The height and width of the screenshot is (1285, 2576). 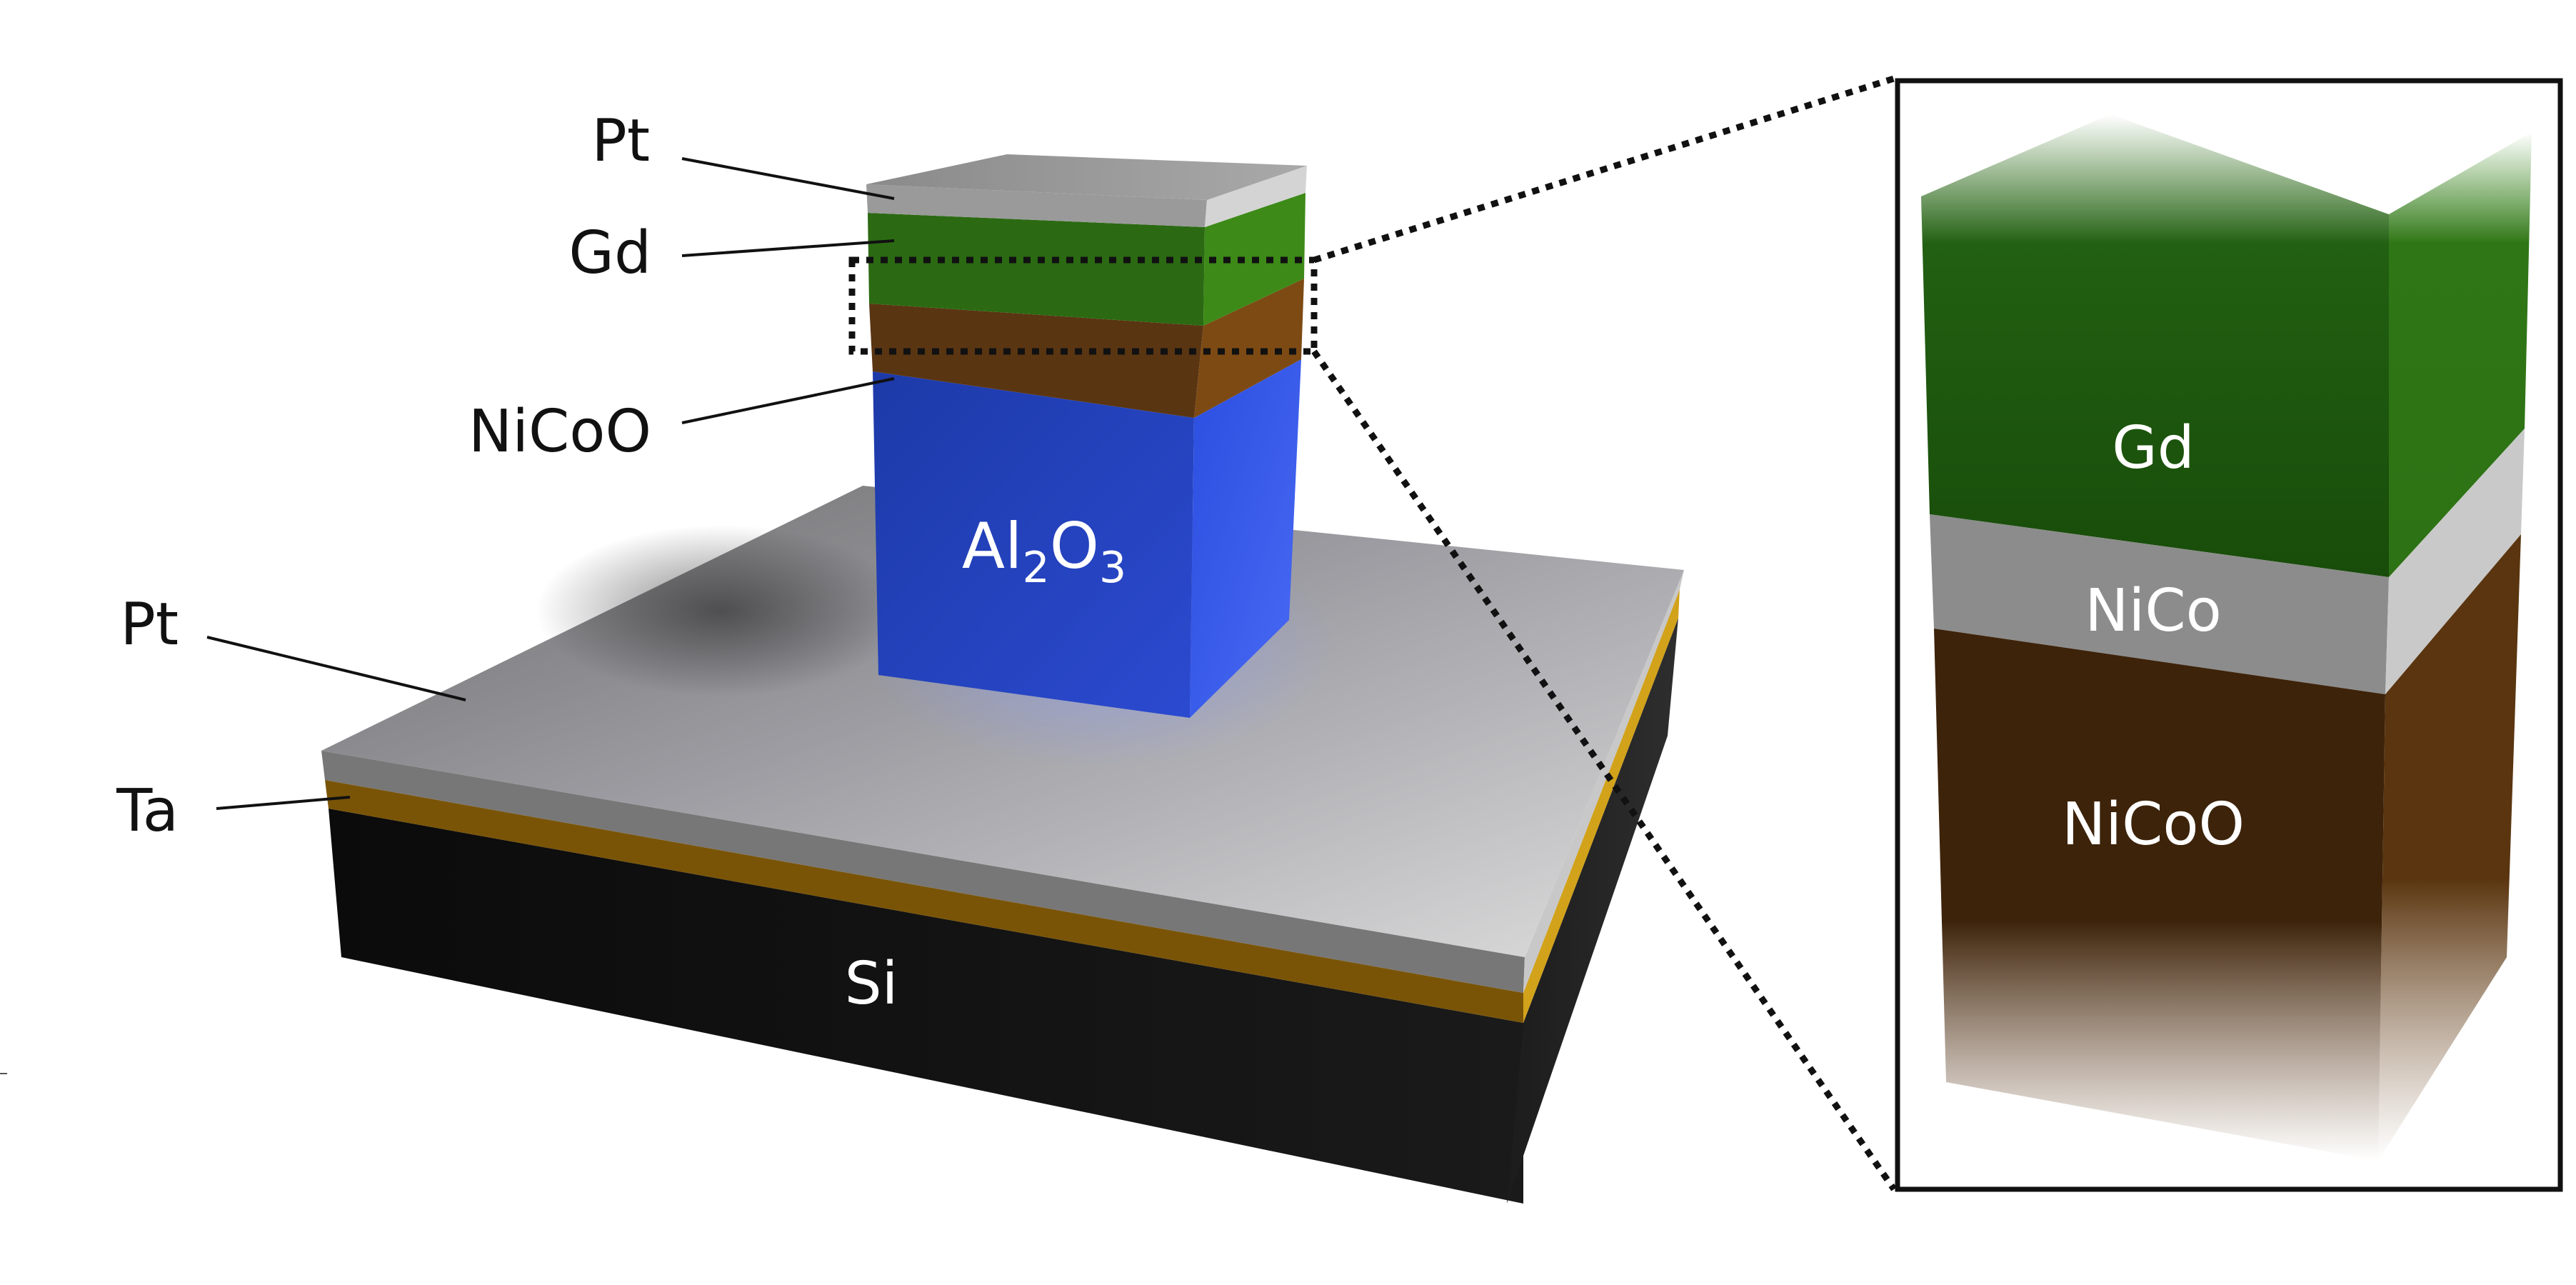 I want to click on pt-side-face, so click(x=1603, y=781).